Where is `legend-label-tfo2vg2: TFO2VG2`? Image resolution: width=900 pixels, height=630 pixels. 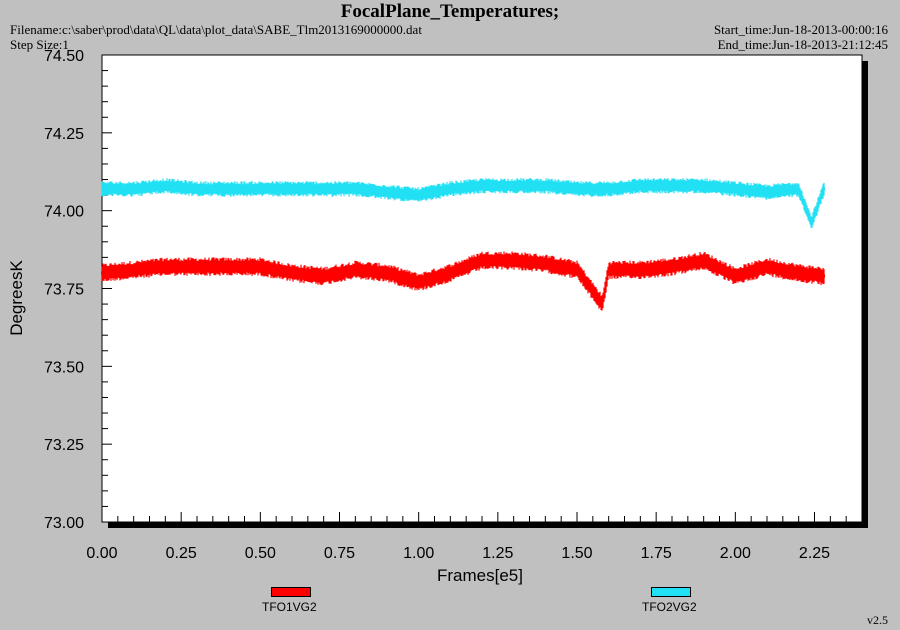 legend-label-tfo2vg2: TFO2VG2 is located at coordinates (669, 607).